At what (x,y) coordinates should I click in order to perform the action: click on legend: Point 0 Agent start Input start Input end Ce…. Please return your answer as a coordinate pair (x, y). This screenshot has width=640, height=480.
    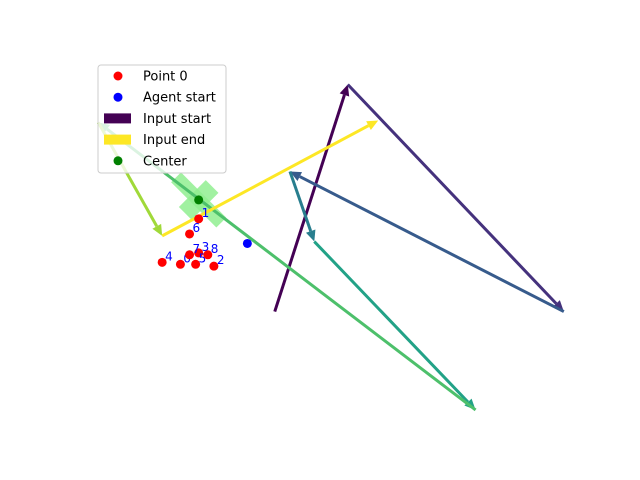
    Looking at the image, I should click on (162, 119).